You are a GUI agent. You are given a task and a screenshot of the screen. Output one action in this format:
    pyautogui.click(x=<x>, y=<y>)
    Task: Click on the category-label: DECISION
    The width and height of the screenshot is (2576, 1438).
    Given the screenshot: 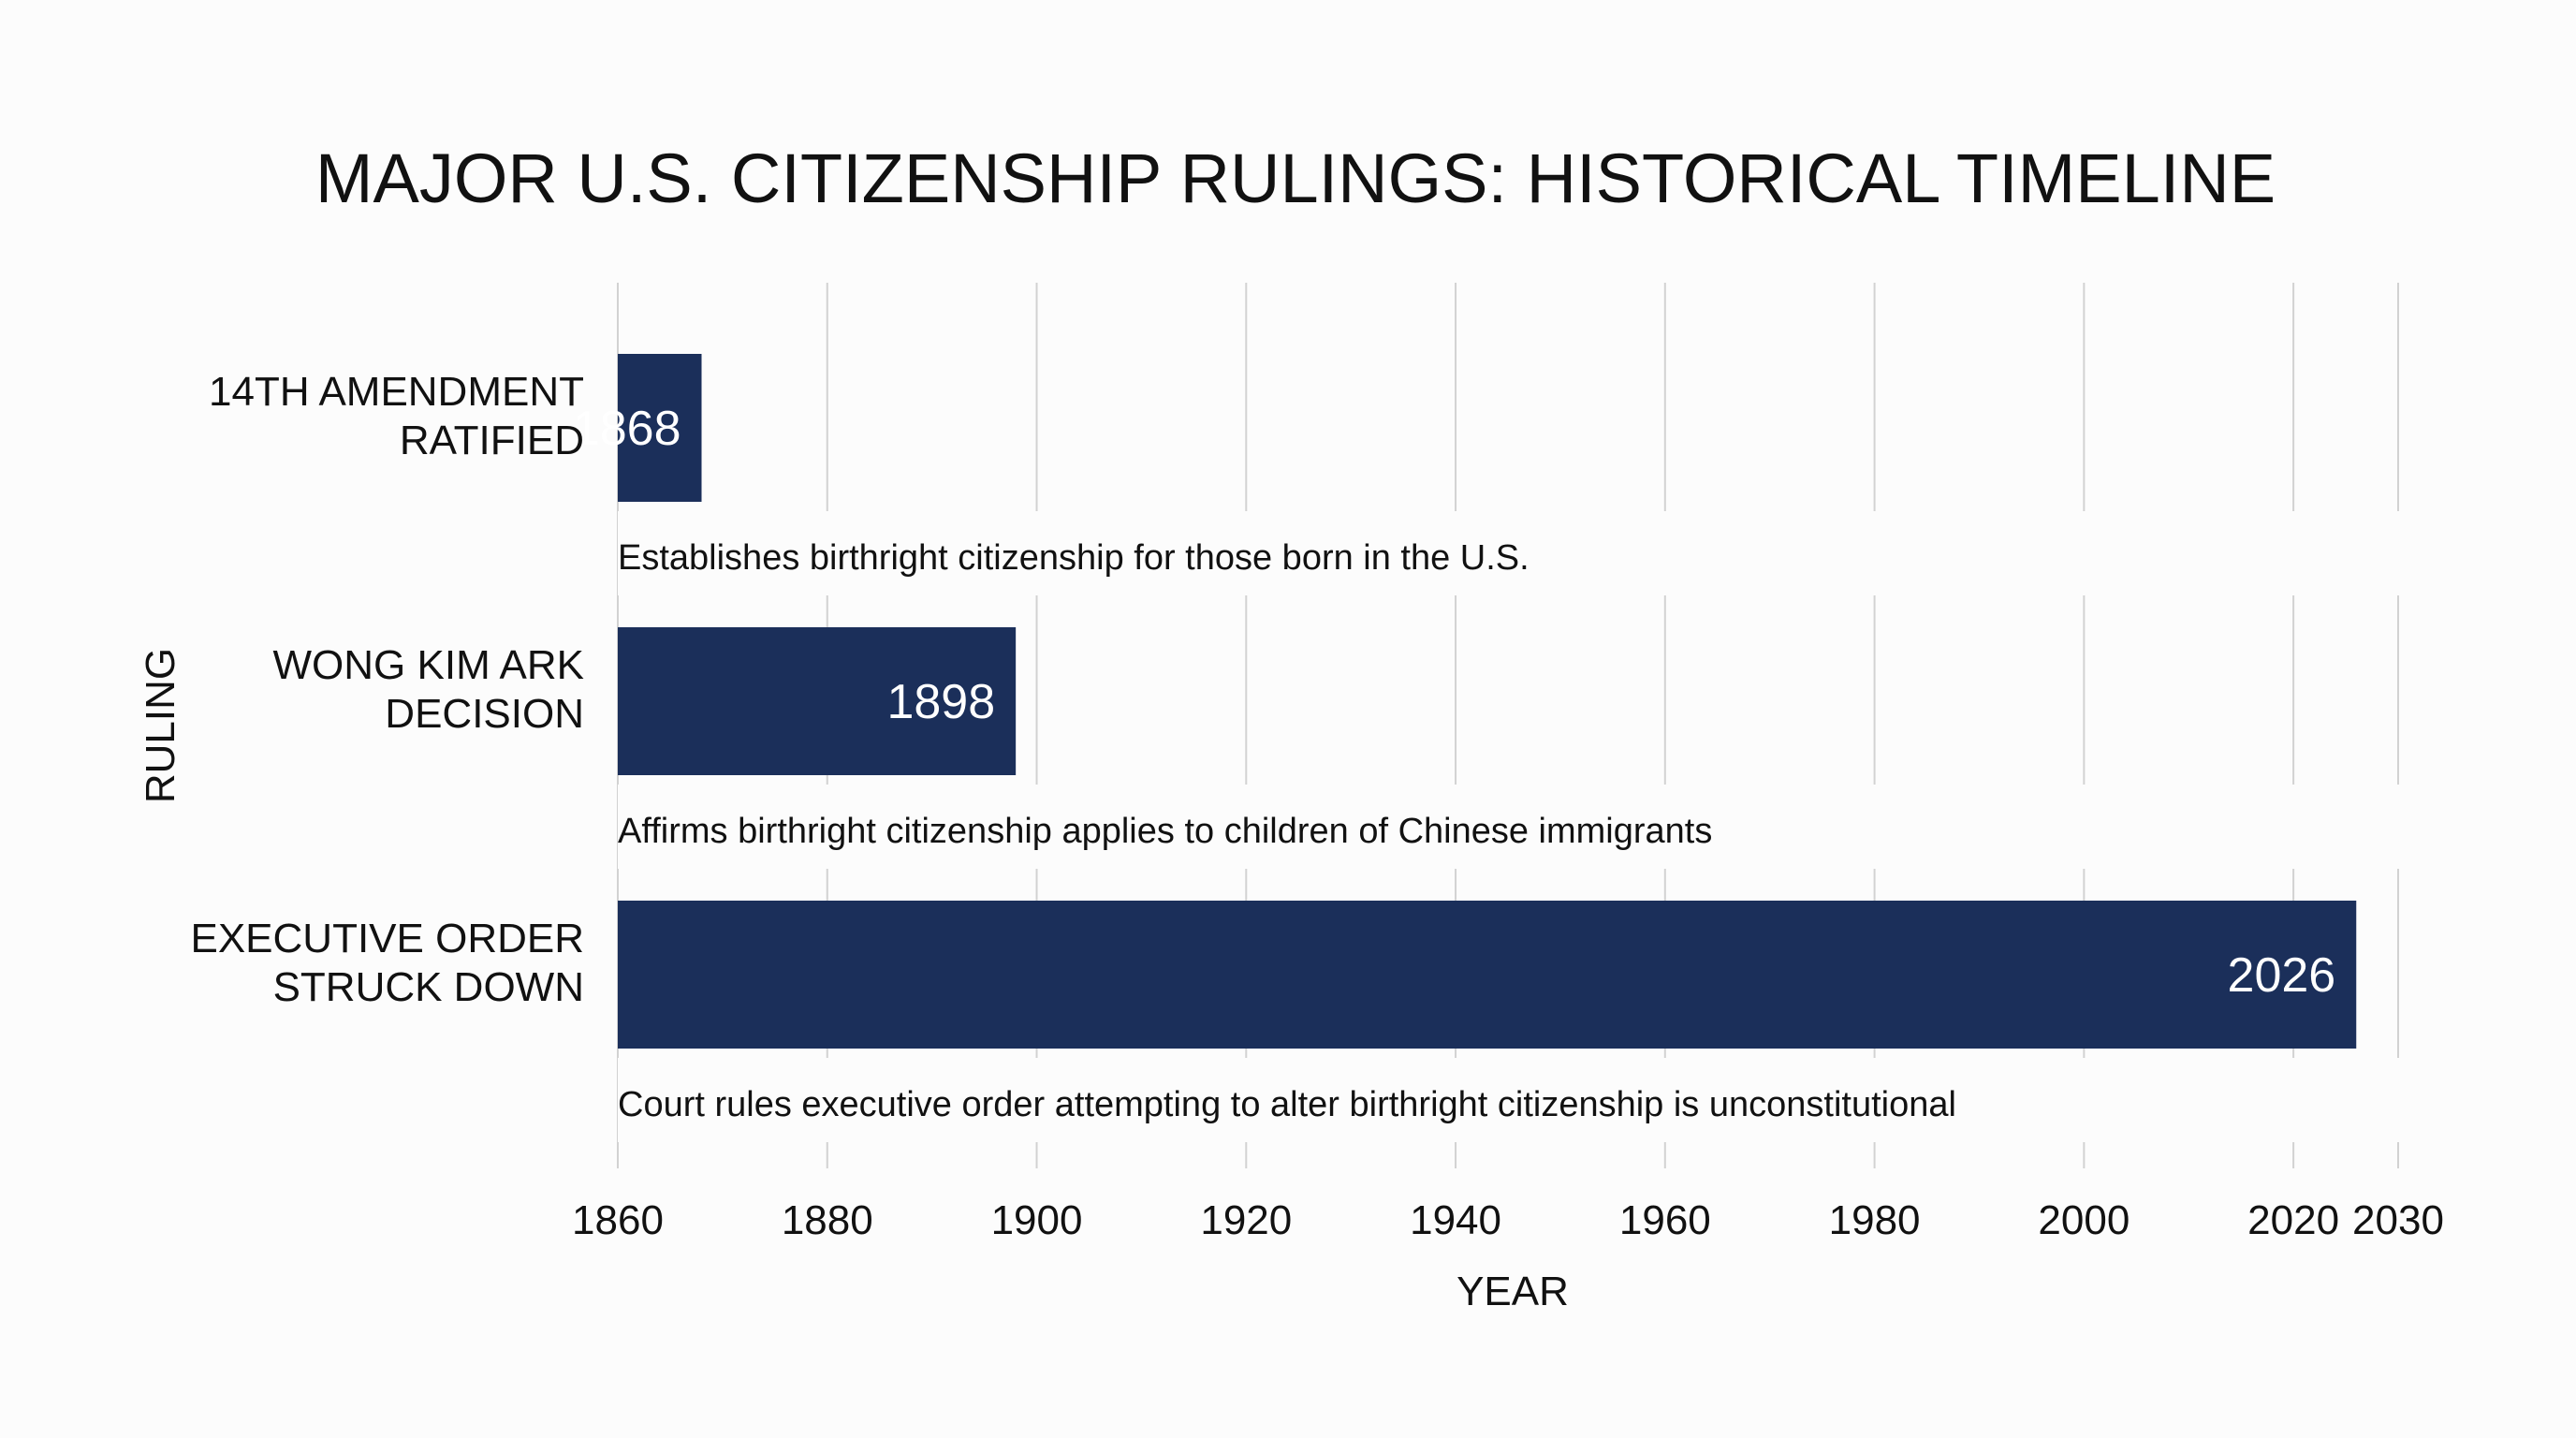 What is the action you would take?
    pyautogui.click(x=484, y=714)
    